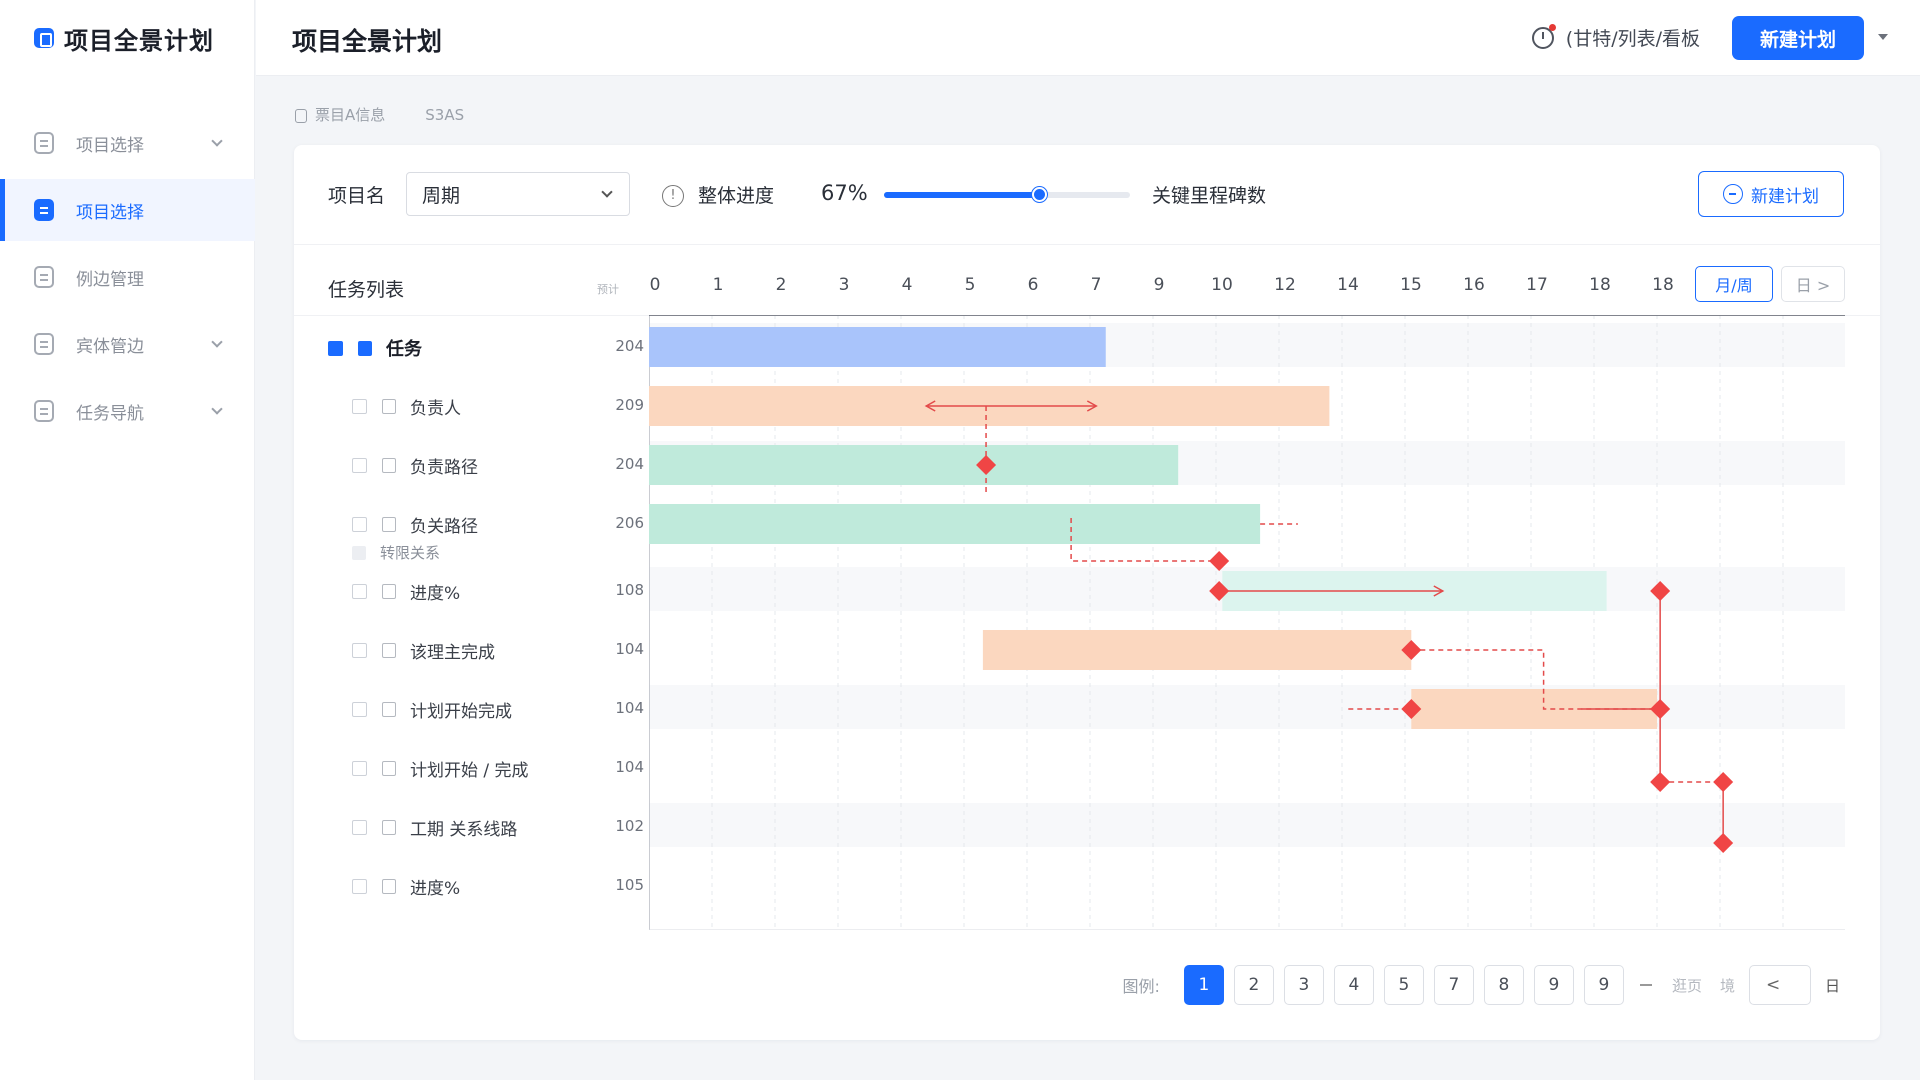 This screenshot has height=1080, width=1920. I want to click on task-subrow-label: 转限关系, so click(410, 553).